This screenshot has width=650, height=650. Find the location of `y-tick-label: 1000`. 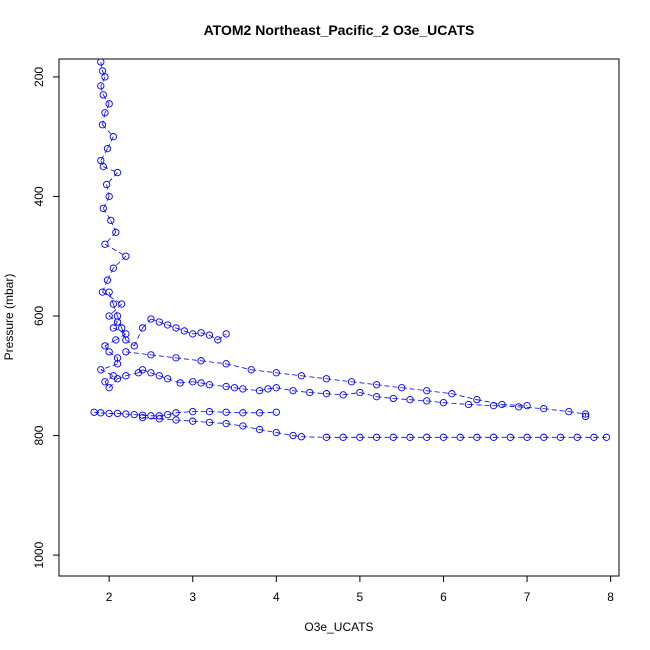

y-tick-label: 1000 is located at coordinates (39, 554).